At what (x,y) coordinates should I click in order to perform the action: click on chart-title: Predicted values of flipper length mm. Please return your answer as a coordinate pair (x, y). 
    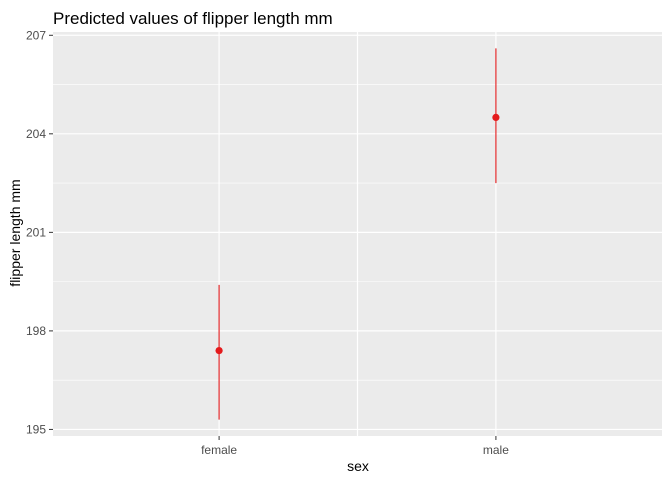
    Looking at the image, I should click on (193, 18).